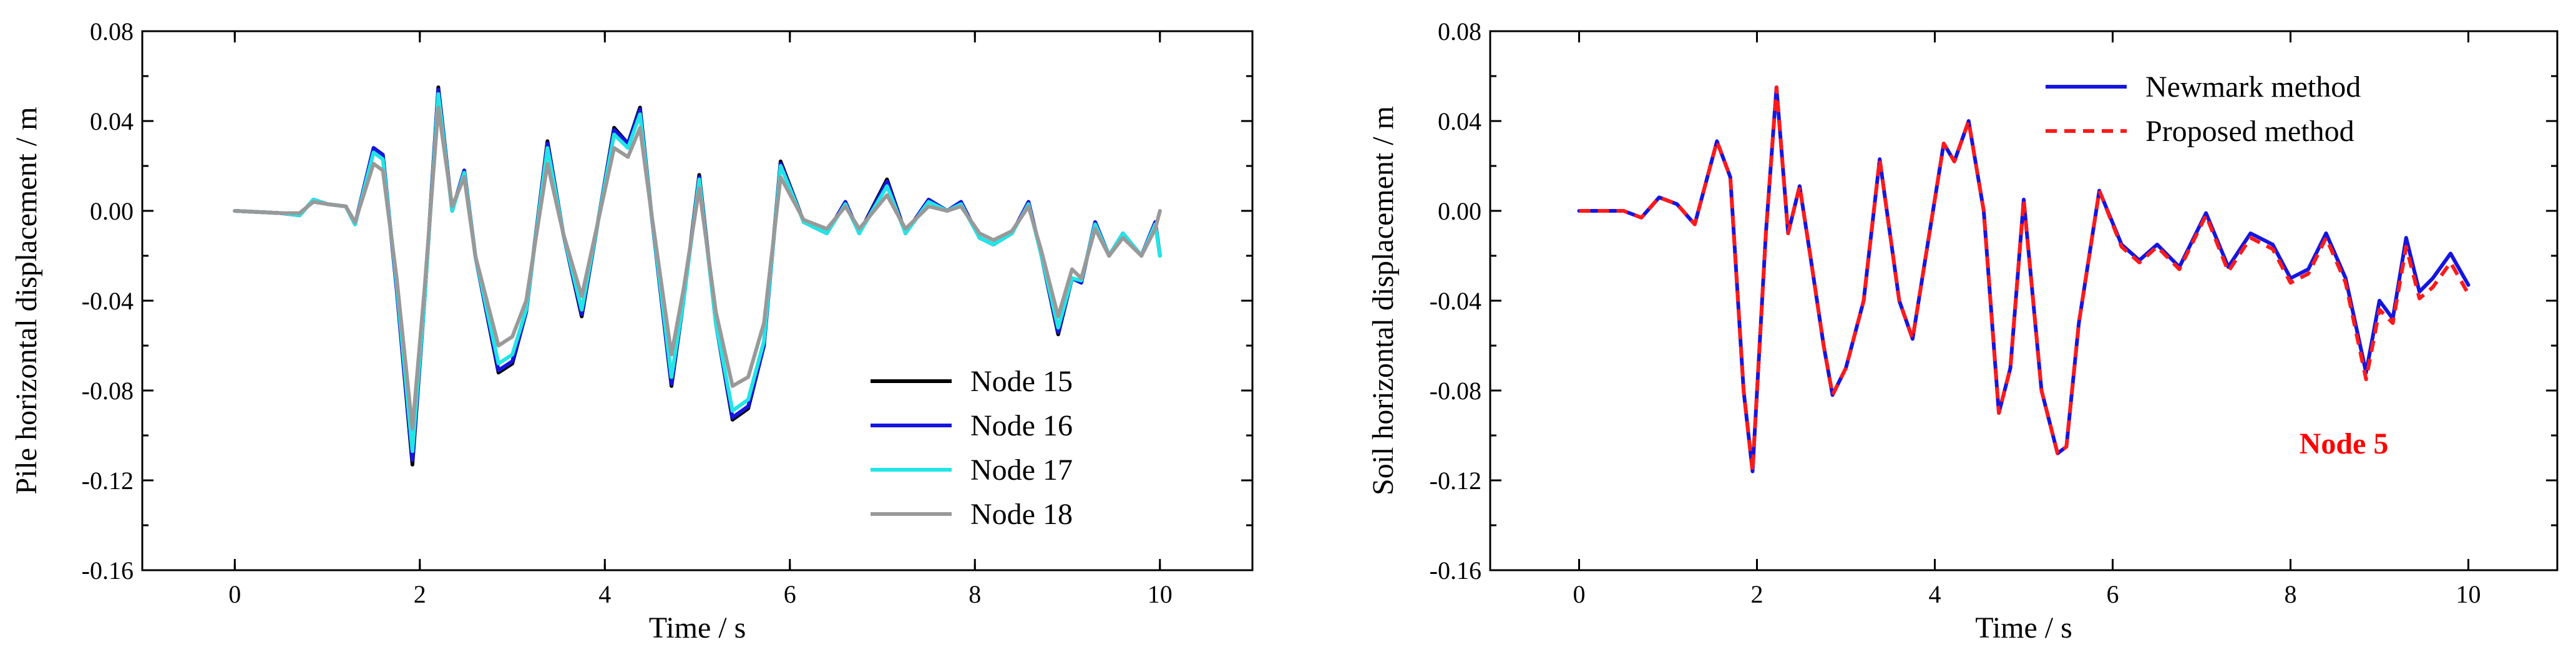  I want to click on legend-label: Proposed method, so click(2249, 131).